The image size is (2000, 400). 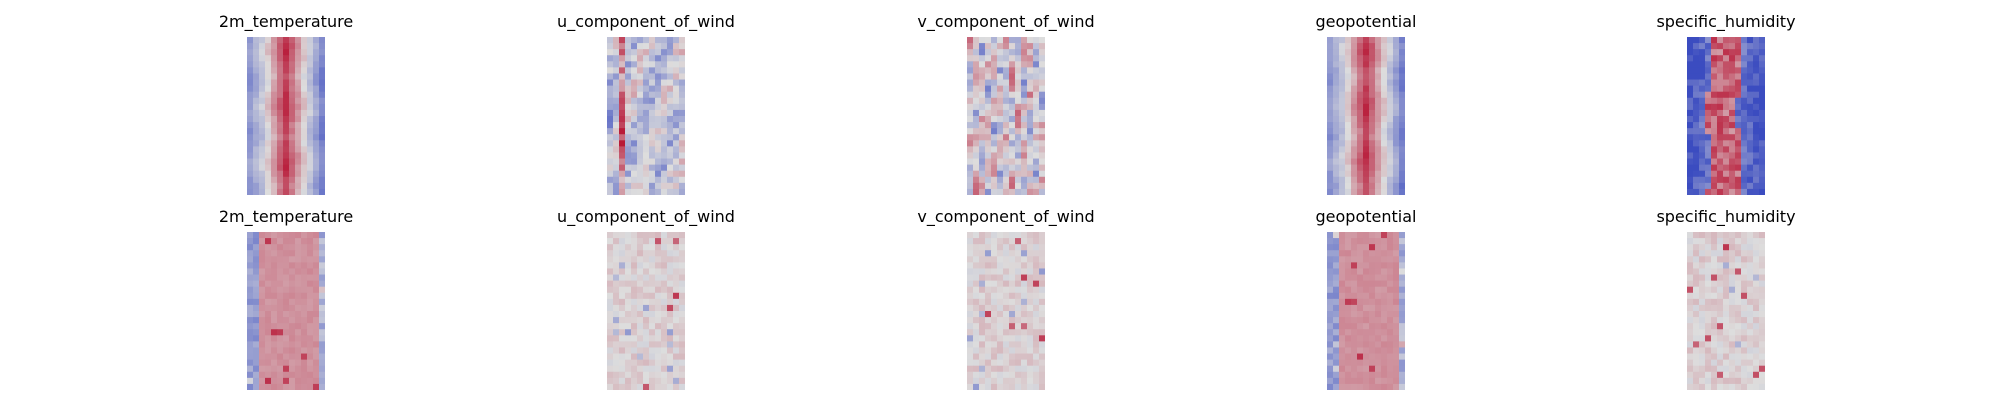 What do you see at coordinates (286, 21) in the screenshot?
I see `panel-title: 2m_temperature` at bounding box center [286, 21].